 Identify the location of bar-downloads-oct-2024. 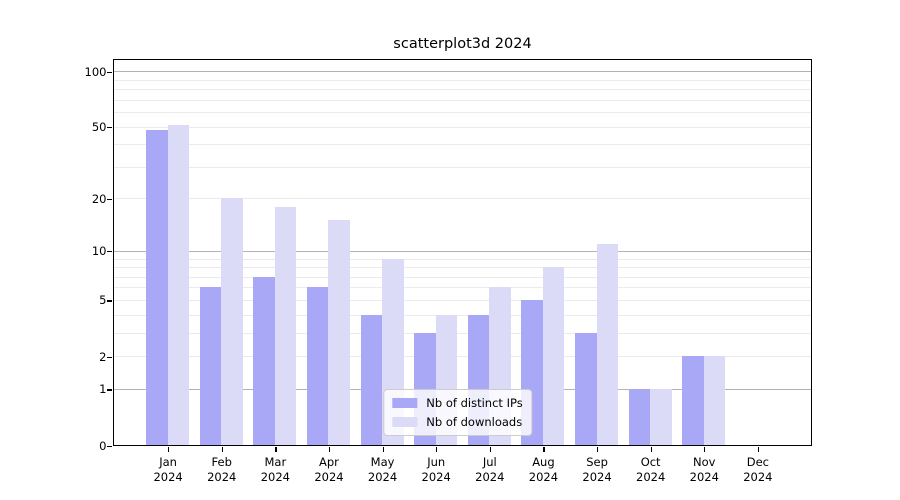
(661, 416).